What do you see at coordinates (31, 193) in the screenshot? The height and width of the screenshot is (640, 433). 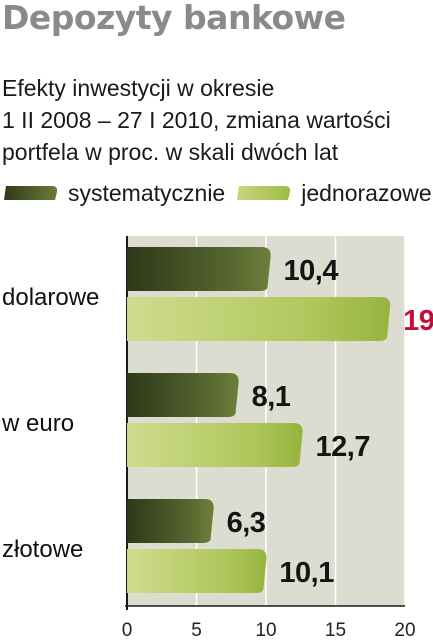 I see `legend-swatch-systematycznie` at bounding box center [31, 193].